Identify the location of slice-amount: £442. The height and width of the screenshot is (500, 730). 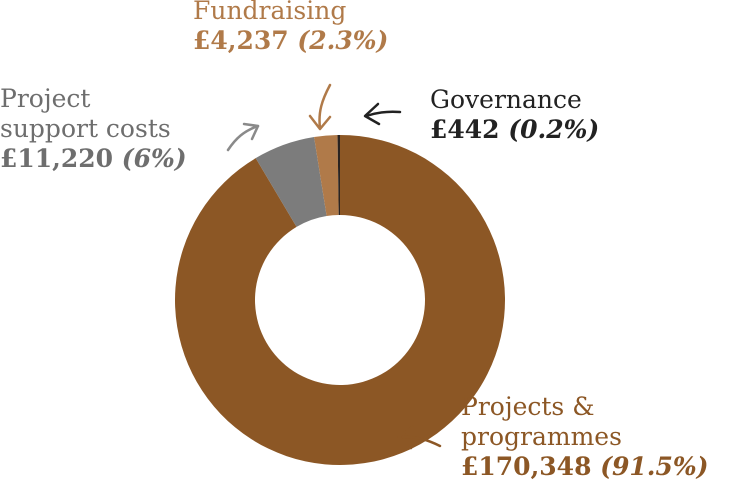
(465, 129).